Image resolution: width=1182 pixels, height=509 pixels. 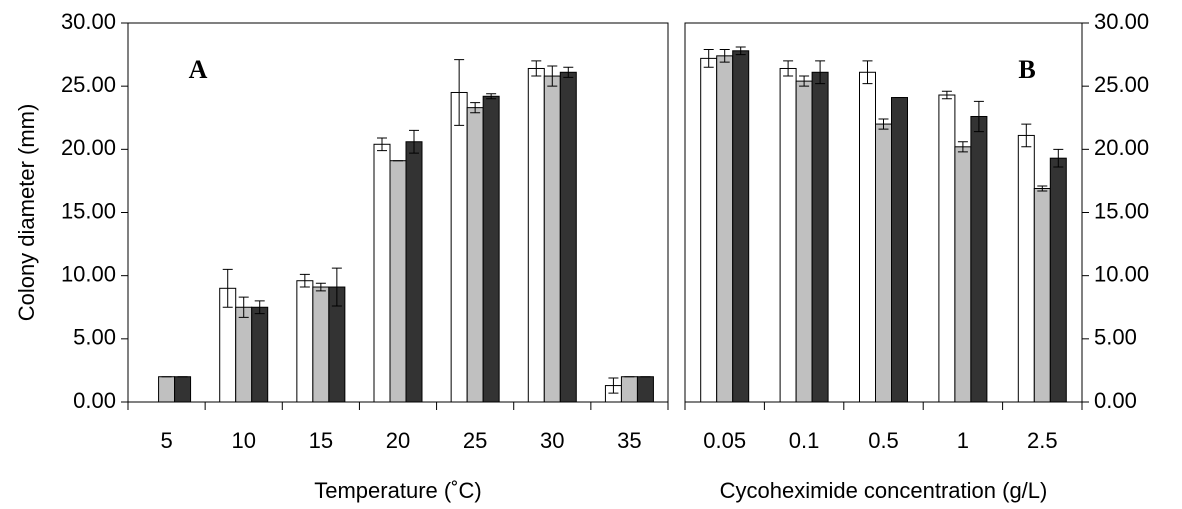 What do you see at coordinates (629, 440) in the screenshot?
I see `x-tick-label: 35` at bounding box center [629, 440].